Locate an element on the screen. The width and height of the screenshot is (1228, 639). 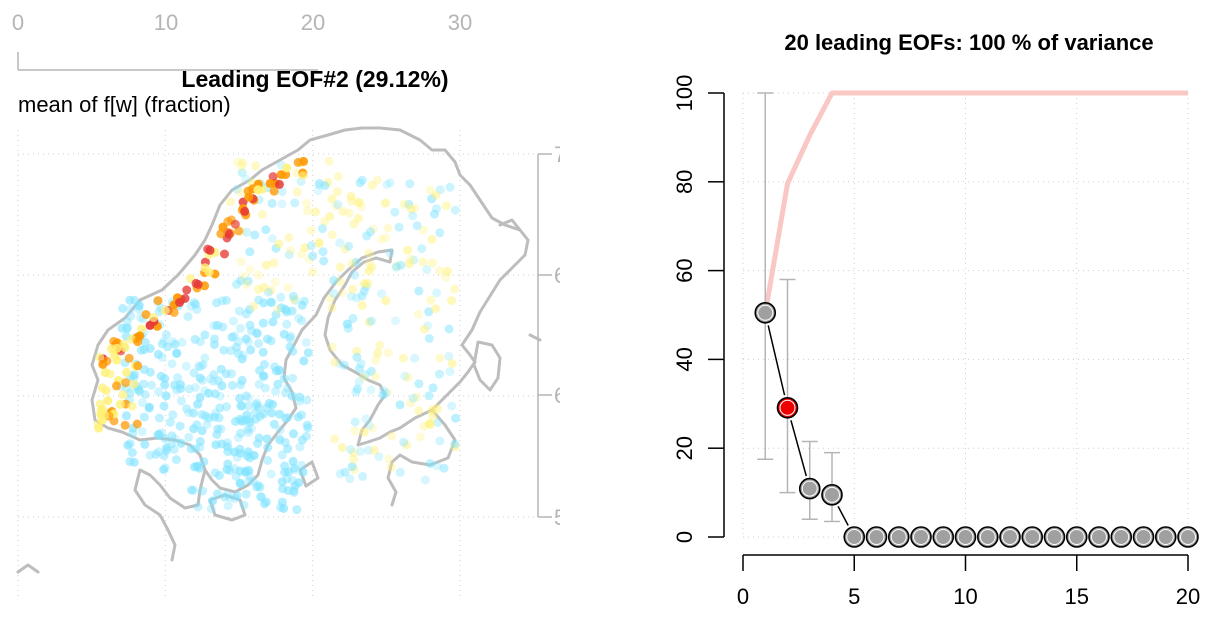
map-title: Leading EOF#2 (29.12%) is located at coordinates (314, 79).